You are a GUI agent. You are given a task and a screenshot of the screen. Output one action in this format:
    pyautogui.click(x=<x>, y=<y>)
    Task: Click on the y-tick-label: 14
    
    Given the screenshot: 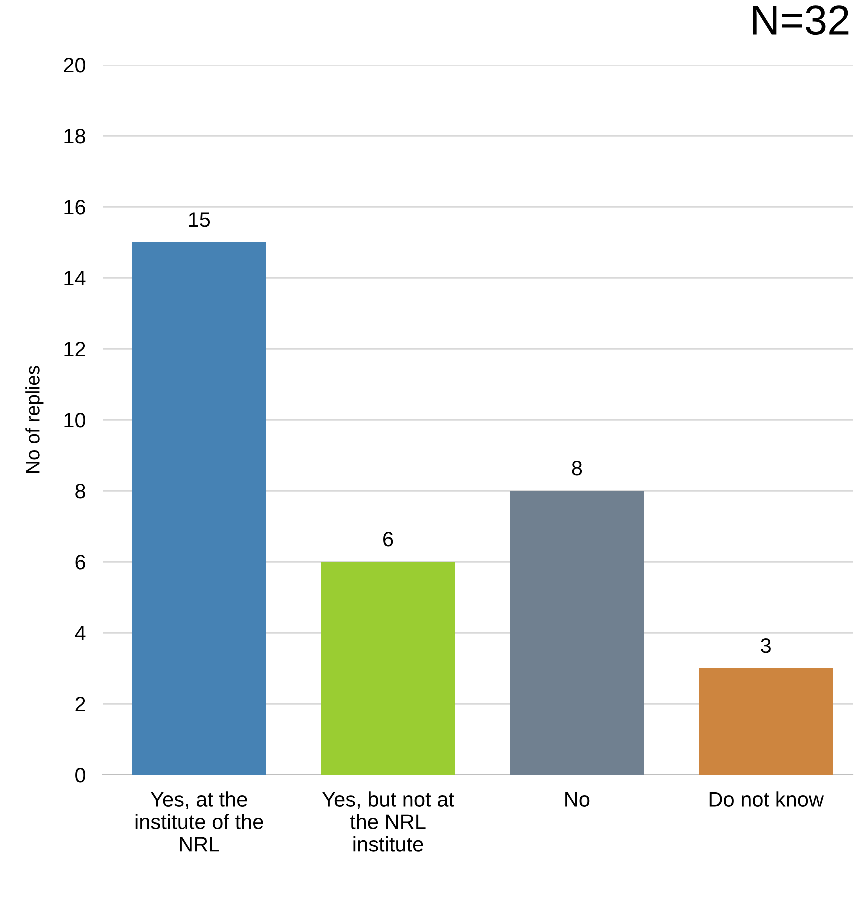 What is the action you would take?
    pyautogui.click(x=75, y=278)
    